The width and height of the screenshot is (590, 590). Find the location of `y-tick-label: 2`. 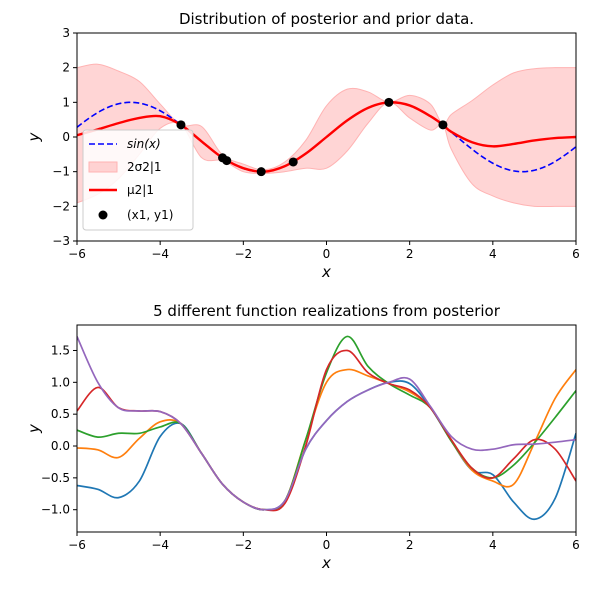

y-tick-label: 2 is located at coordinates (66, 68).